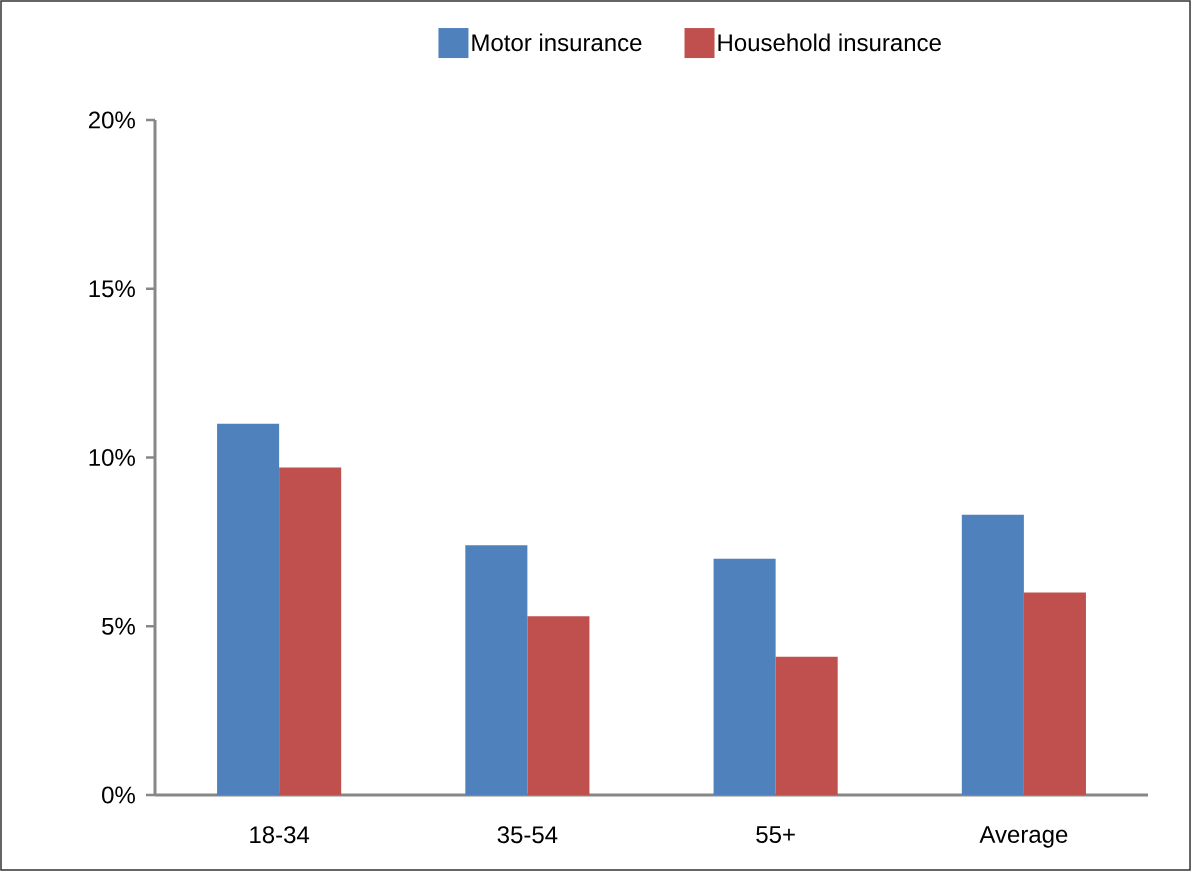 This screenshot has height=871, width=1191. Describe the element at coordinates (280, 835) in the screenshot. I see `x-tick-label: 18-34` at that location.